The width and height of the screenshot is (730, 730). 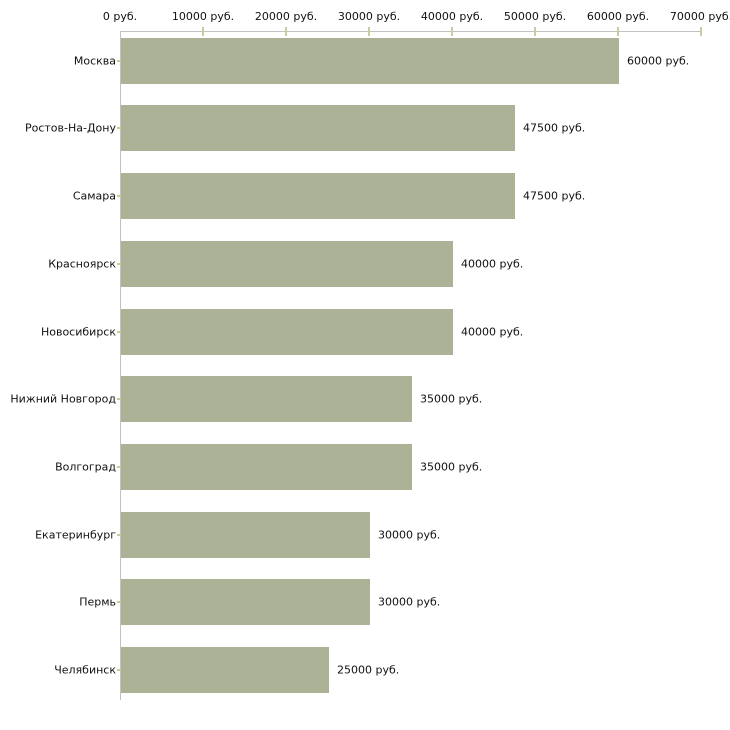 I want to click on x-axis-line, so click(x=410, y=31).